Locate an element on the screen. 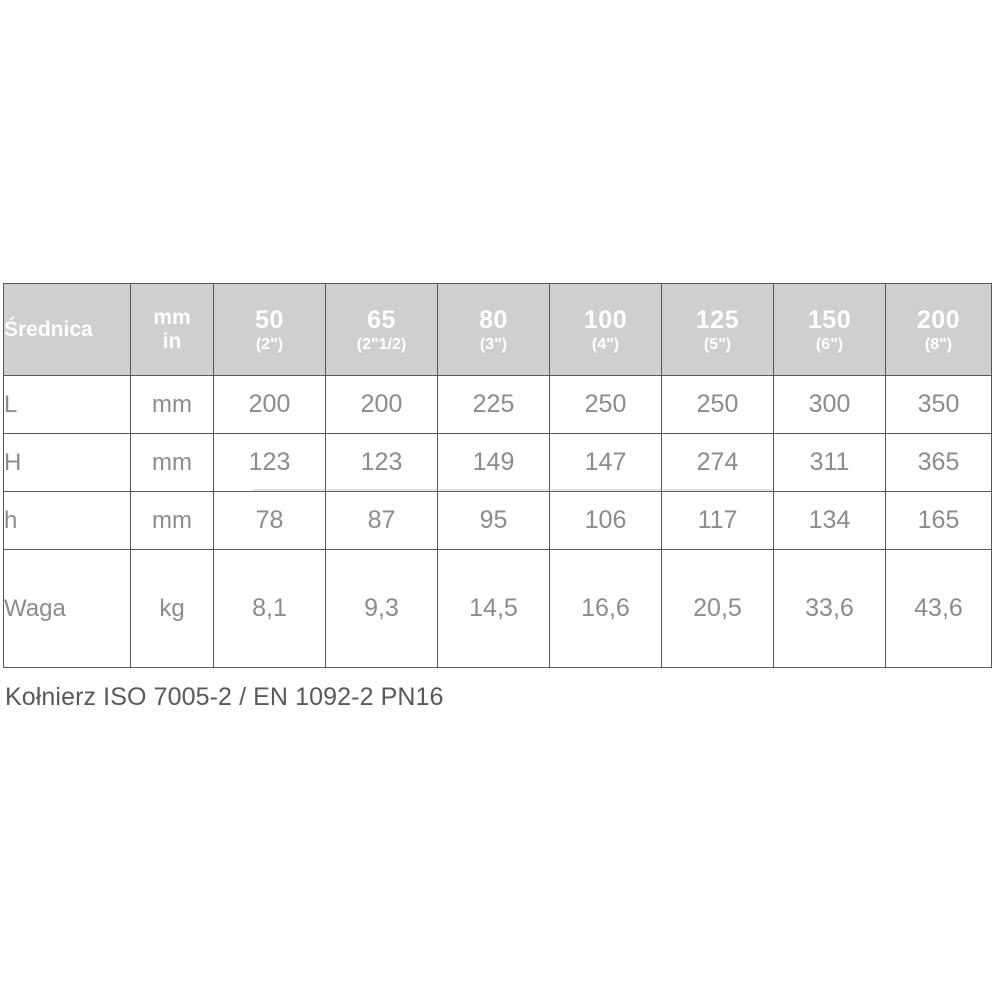  header-size-dn-value: 65 is located at coordinates (381, 319).